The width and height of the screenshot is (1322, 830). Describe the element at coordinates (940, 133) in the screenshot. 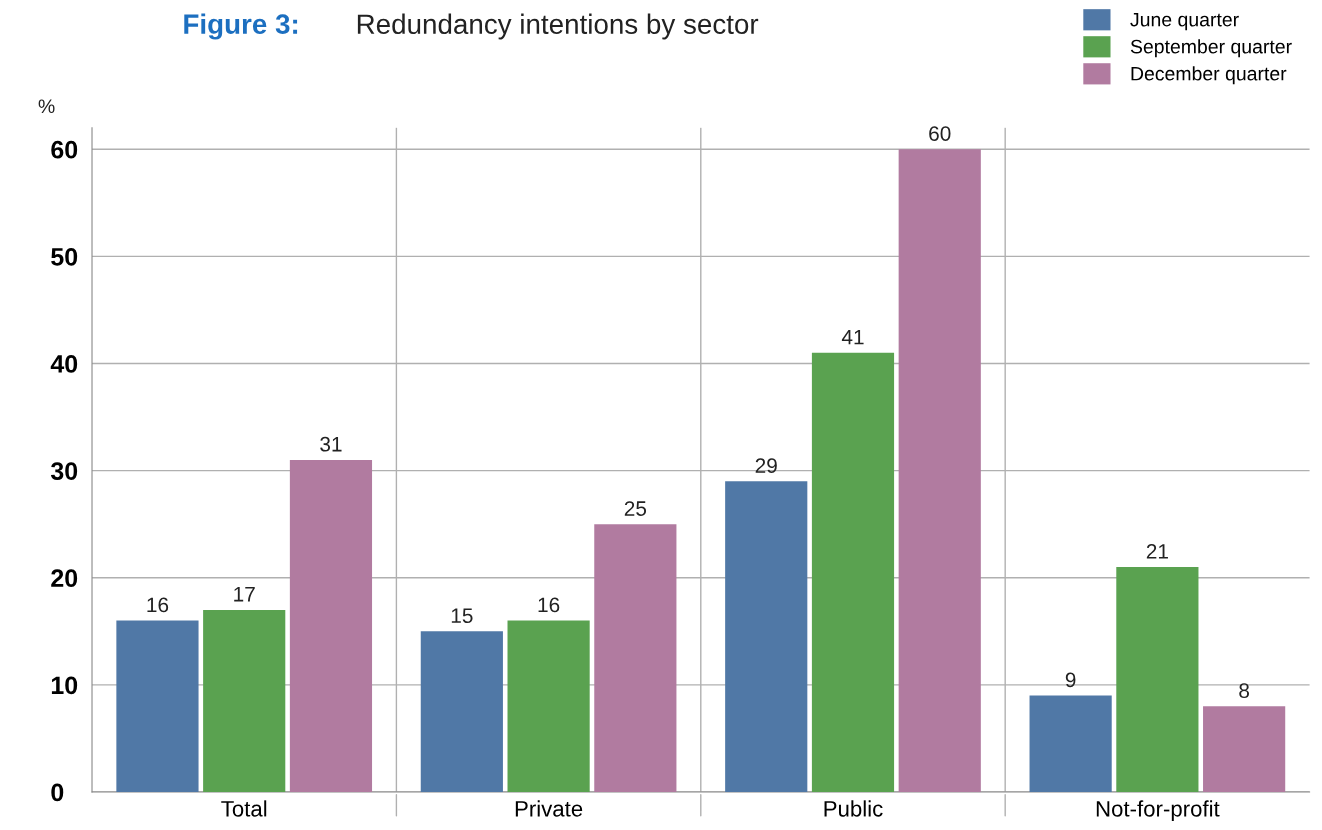

I see `data-label: 60` at that location.